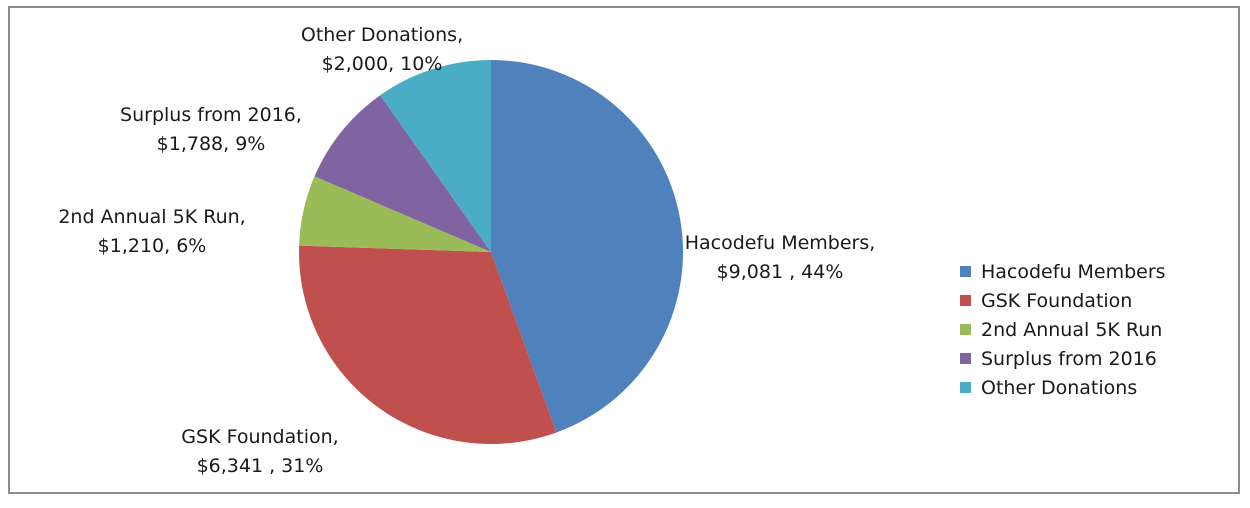 This screenshot has width=1250, height=508. I want to click on pie-slice-hacodefu-members, so click(587, 246).